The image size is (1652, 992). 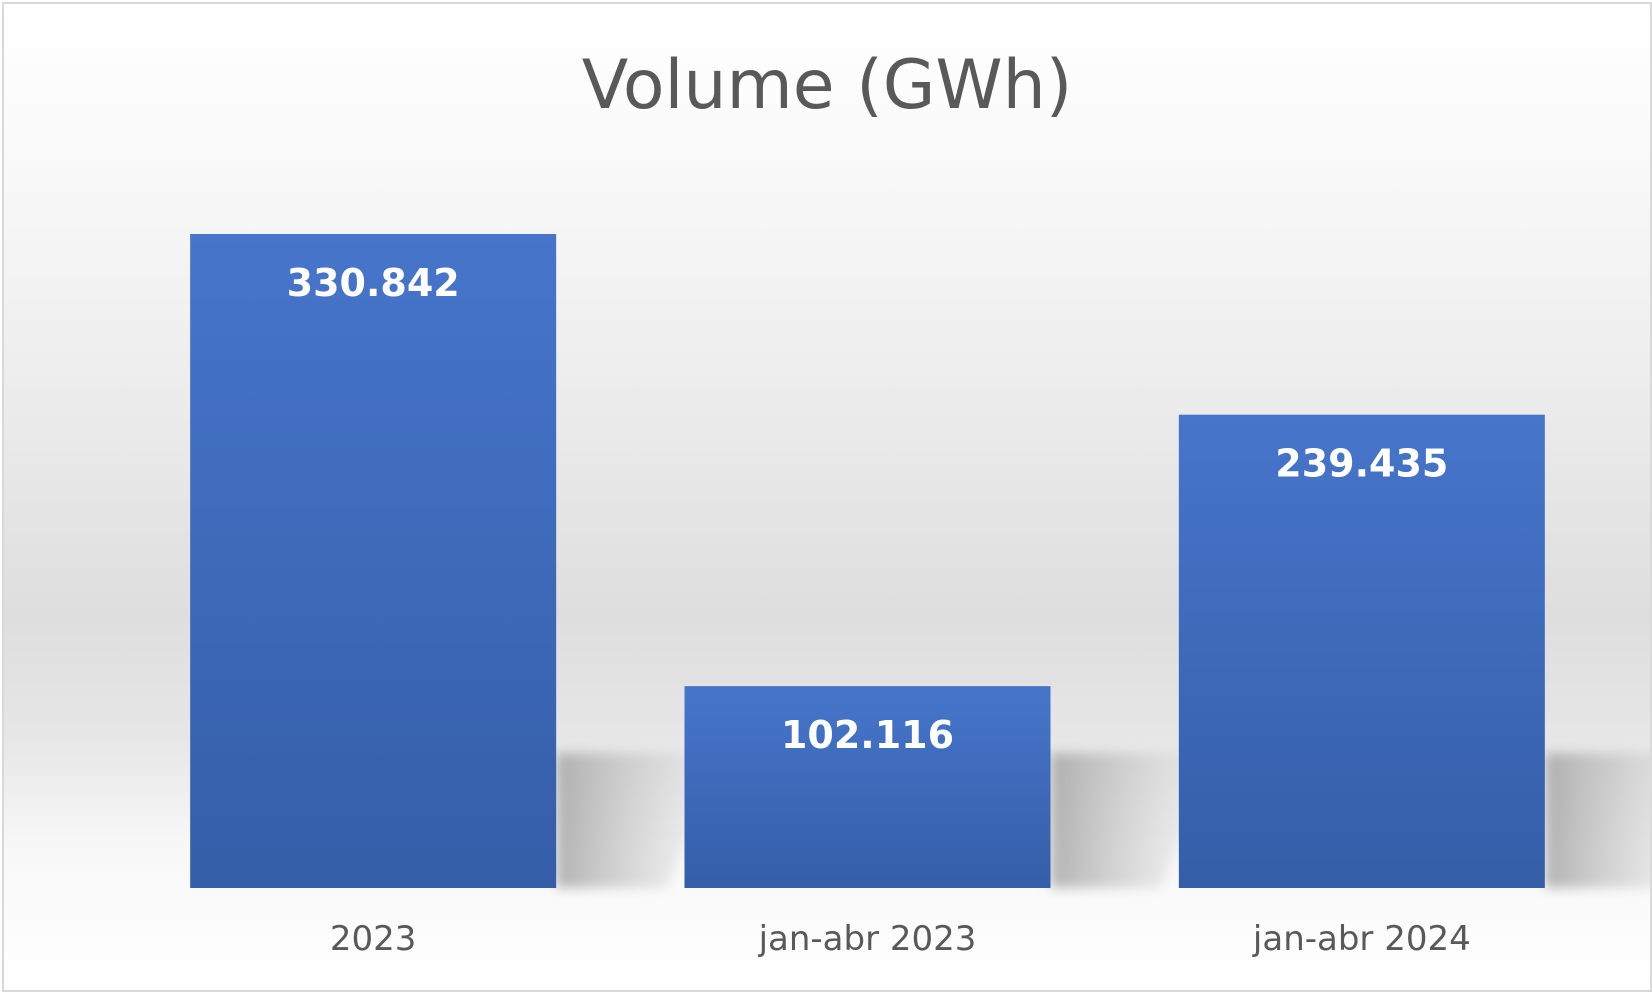 I want to click on bar-value-label: 330.842, so click(x=373, y=283).